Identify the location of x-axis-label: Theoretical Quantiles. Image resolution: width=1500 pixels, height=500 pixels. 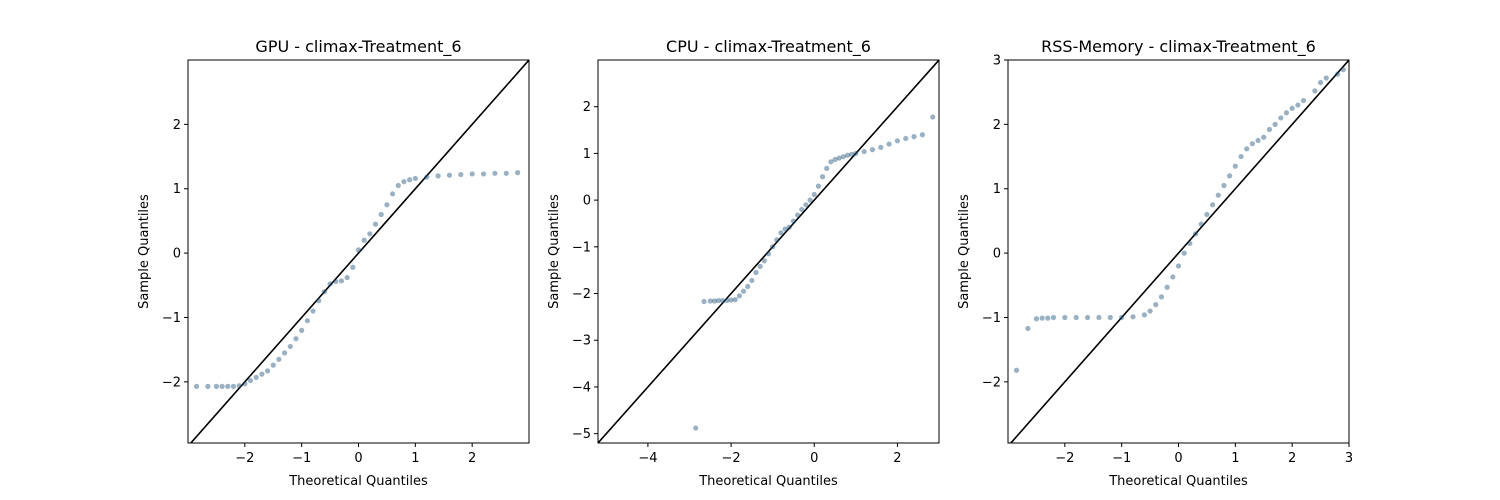
(1178, 481).